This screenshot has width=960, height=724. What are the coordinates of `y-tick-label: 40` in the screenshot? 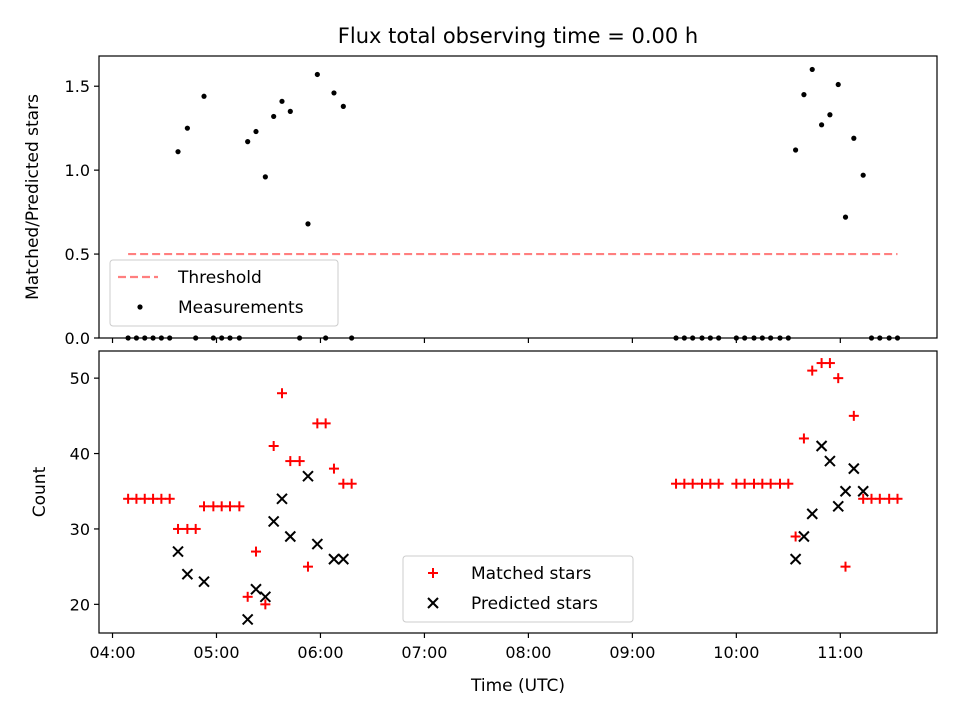 It's located at (80, 454).